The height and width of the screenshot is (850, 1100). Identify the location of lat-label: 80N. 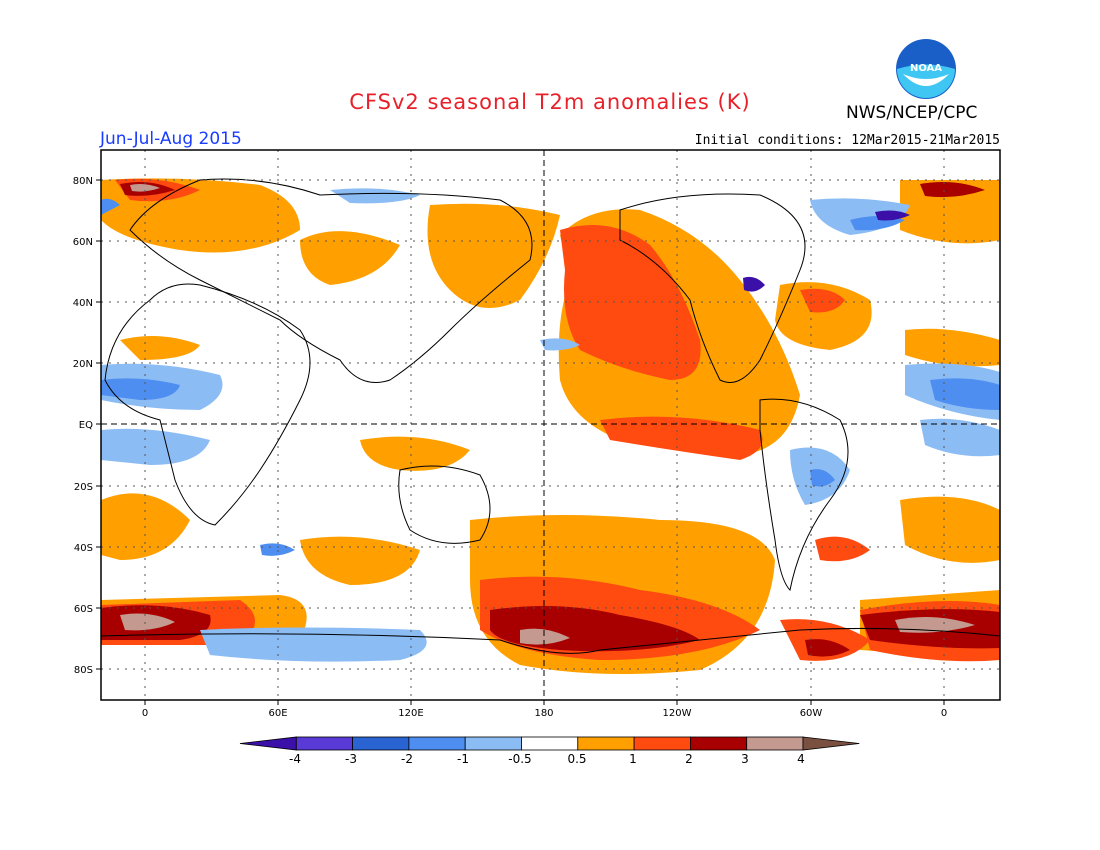
(83, 181).